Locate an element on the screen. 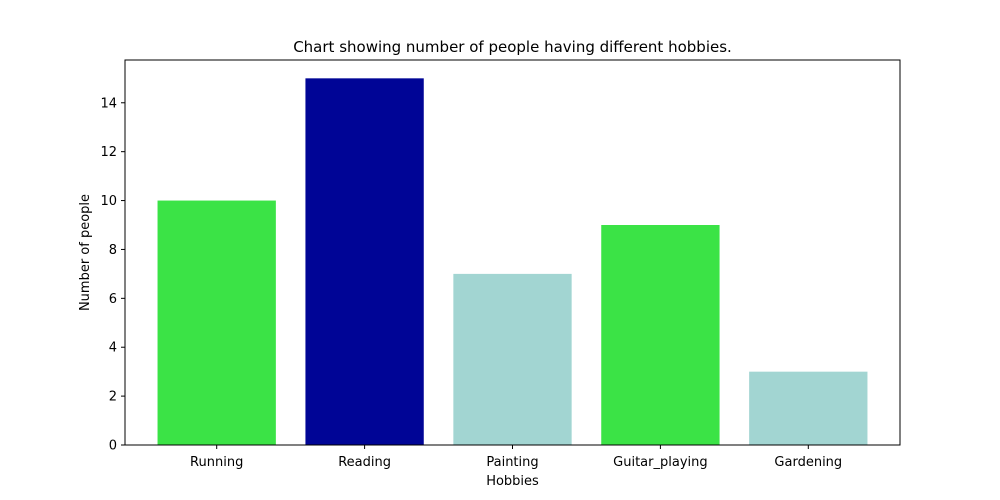 Image resolution: width=1000 pixels, height=500 pixels. y-tick-label: 2 is located at coordinates (113, 397).